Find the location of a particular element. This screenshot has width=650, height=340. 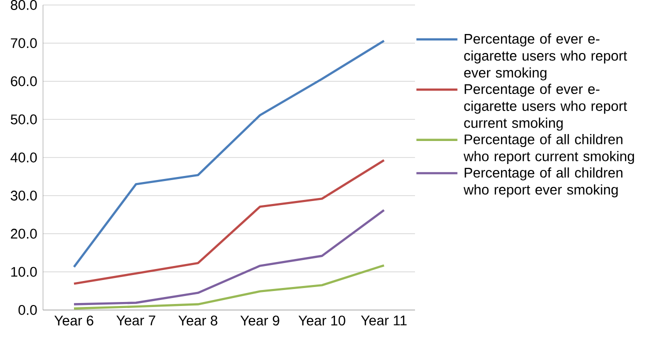

y-tick-label: 0.0 is located at coordinates (27, 310).